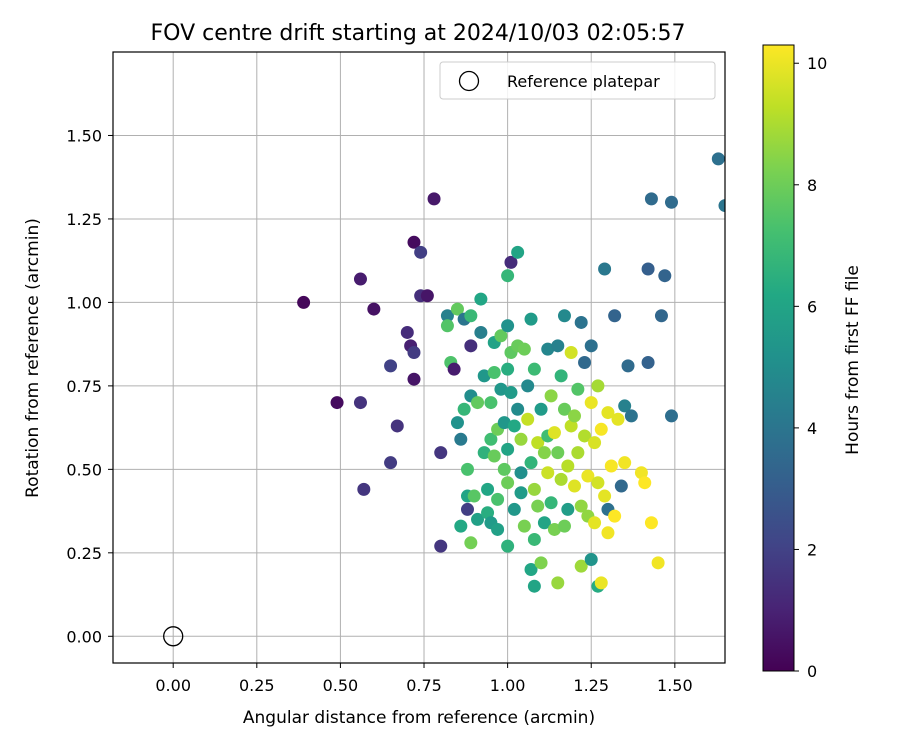 The width and height of the screenshot is (900, 750). I want to click on x-tick-label: 0.25, so click(257, 685).